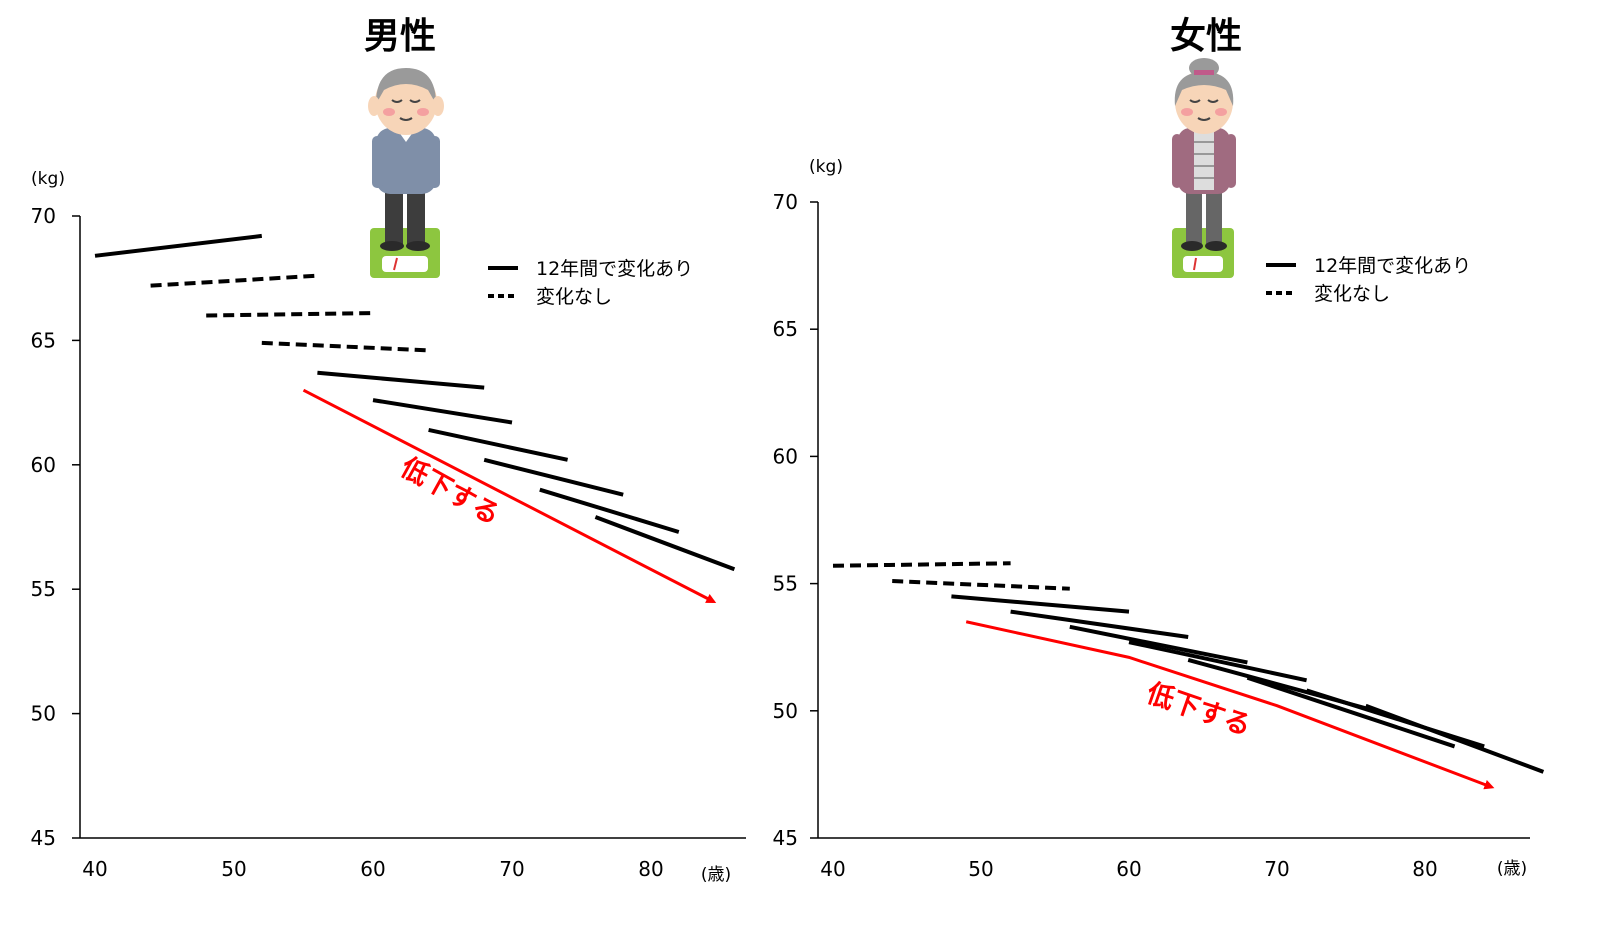  What do you see at coordinates (1206, 36) in the screenshot?
I see `chart-title: 女性` at bounding box center [1206, 36].